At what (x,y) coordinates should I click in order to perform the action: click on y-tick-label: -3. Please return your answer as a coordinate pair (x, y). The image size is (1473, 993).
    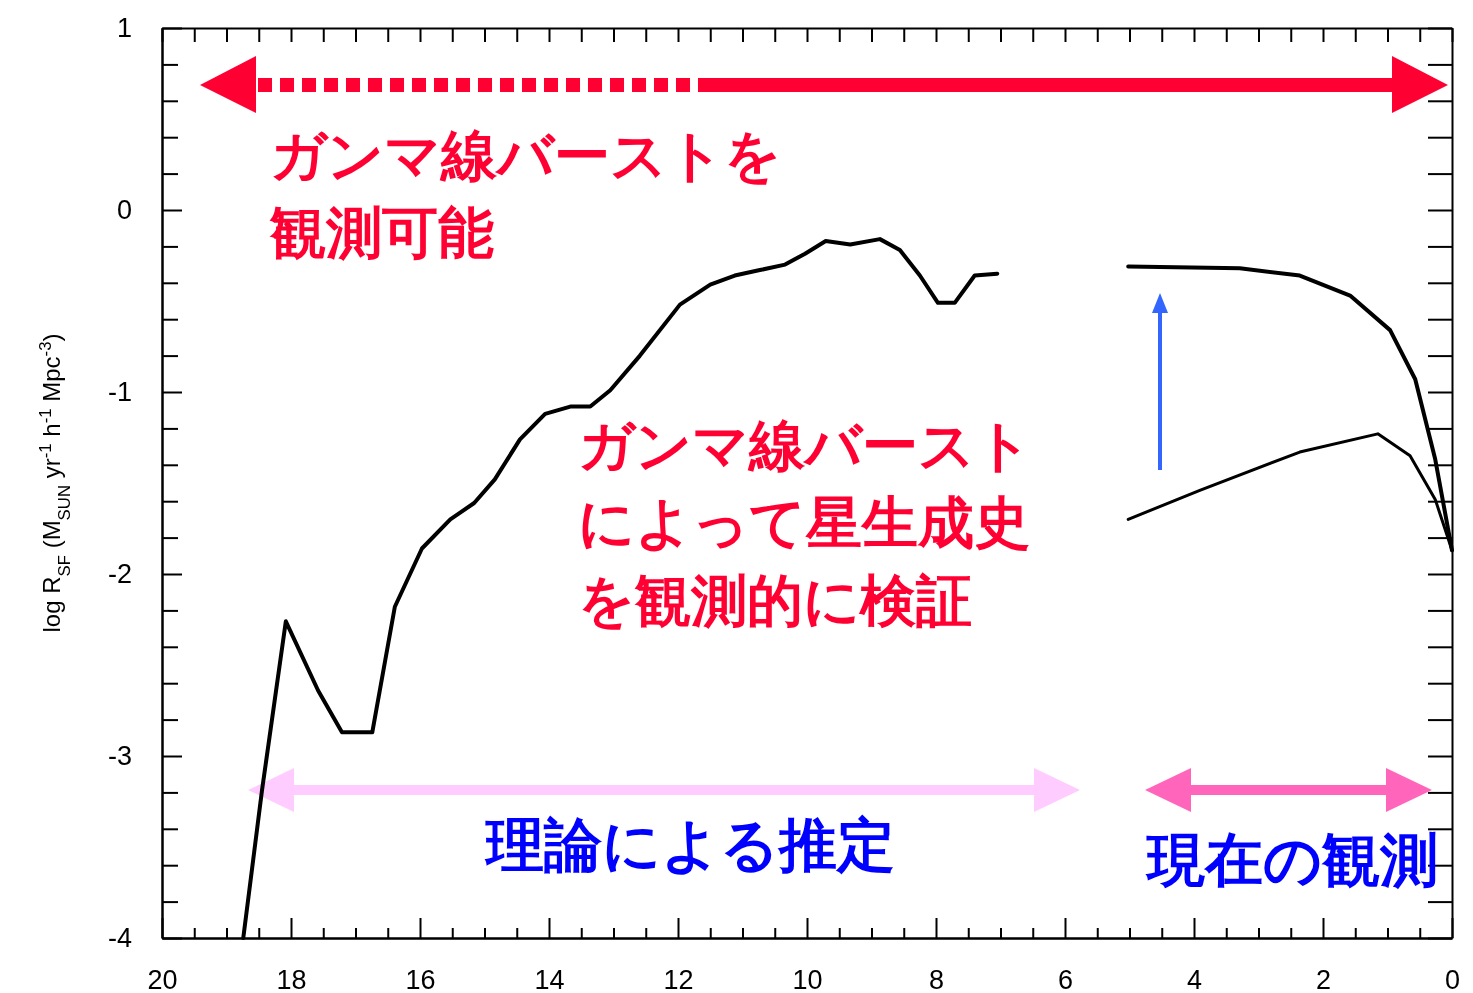
    Looking at the image, I should click on (119, 756).